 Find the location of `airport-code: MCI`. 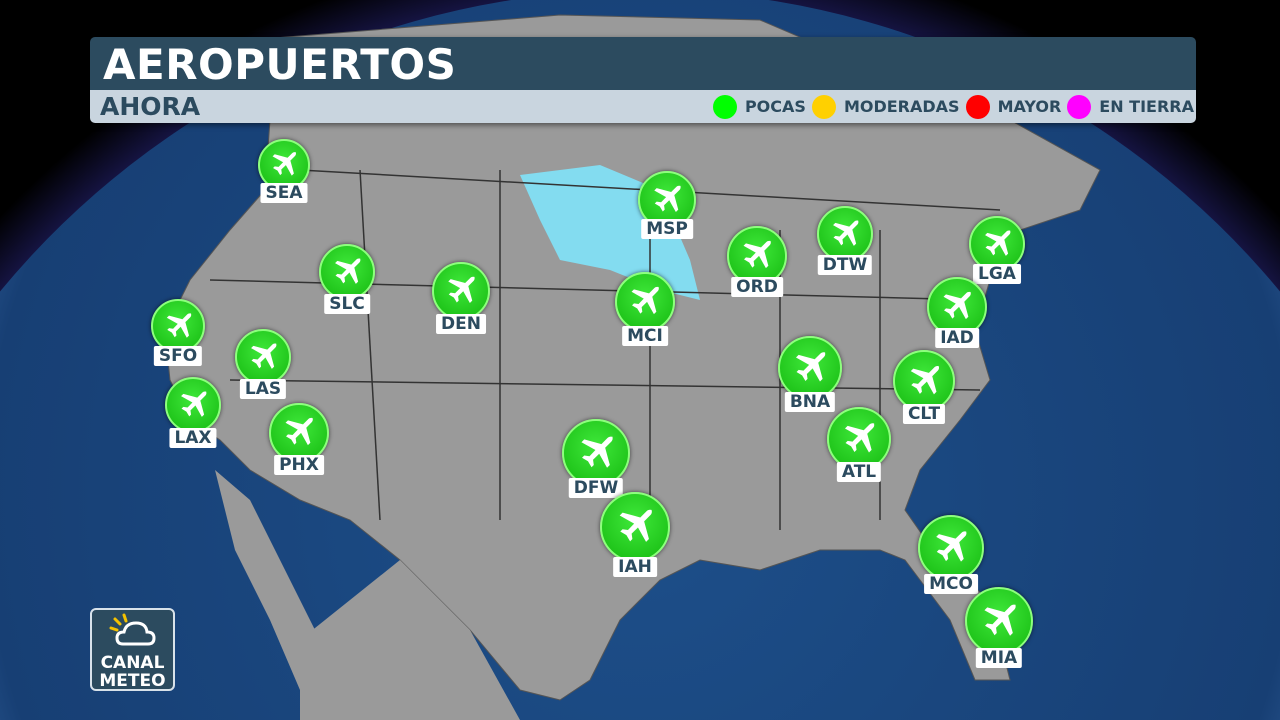

airport-code: MCI is located at coordinates (645, 336).